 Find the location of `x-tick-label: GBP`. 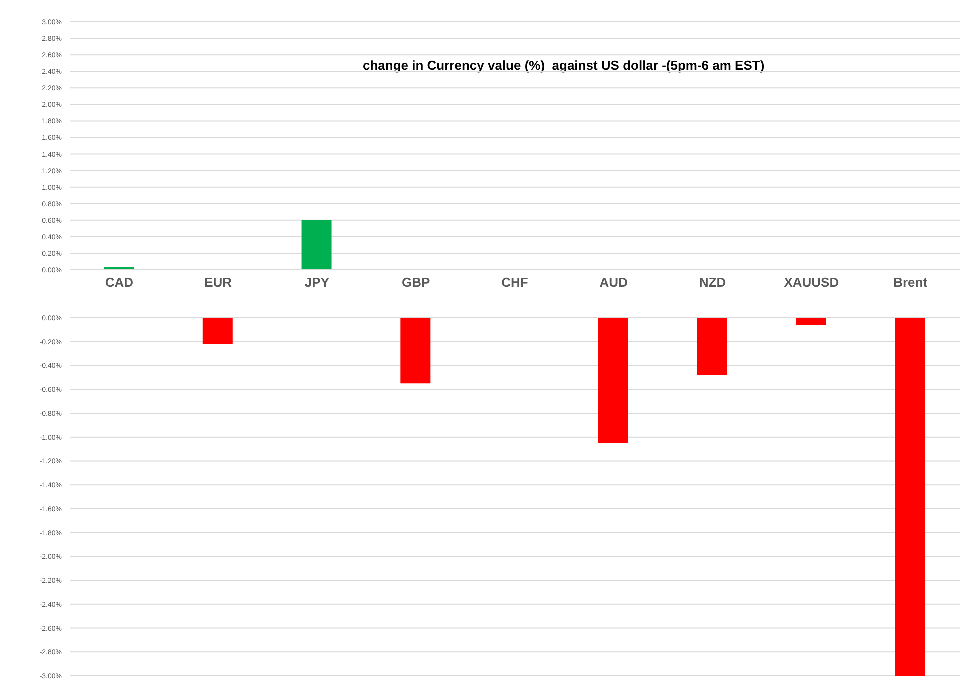

x-tick-label: GBP is located at coordinates (416, 282).